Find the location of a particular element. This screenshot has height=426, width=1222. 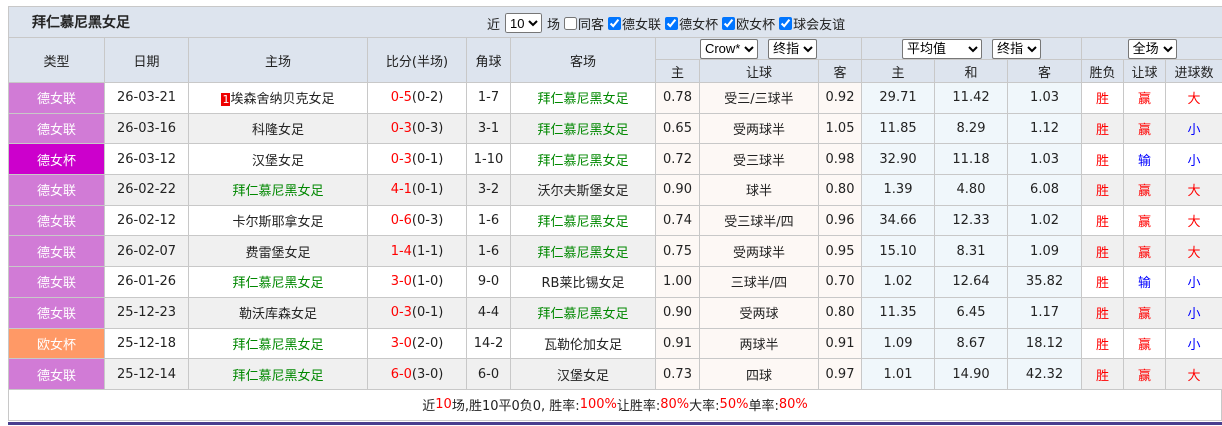

full-score: 0-6 is located at coordinates (401, 221).